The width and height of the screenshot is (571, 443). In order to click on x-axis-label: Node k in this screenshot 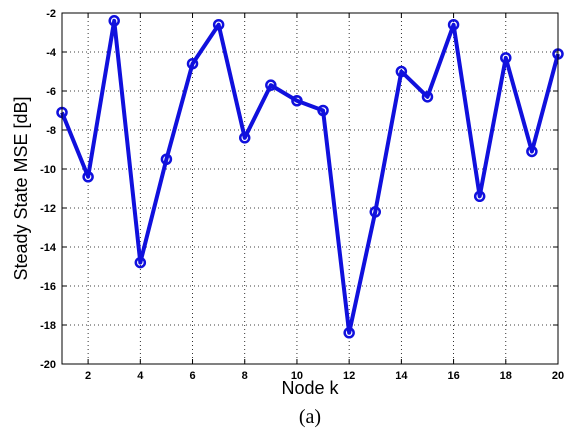, I will do `click(310, 388)`.